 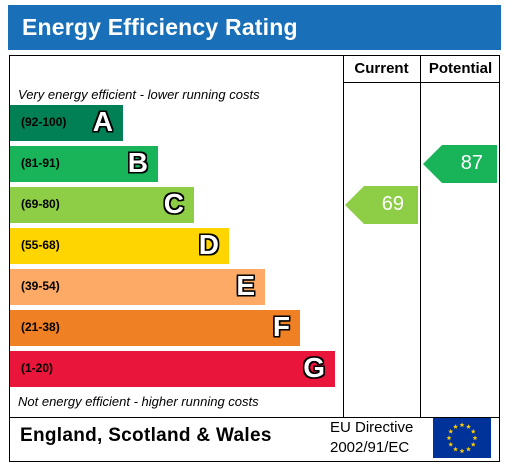 I want to click on band-range-label: (1-20), so click(x=37, y=368).